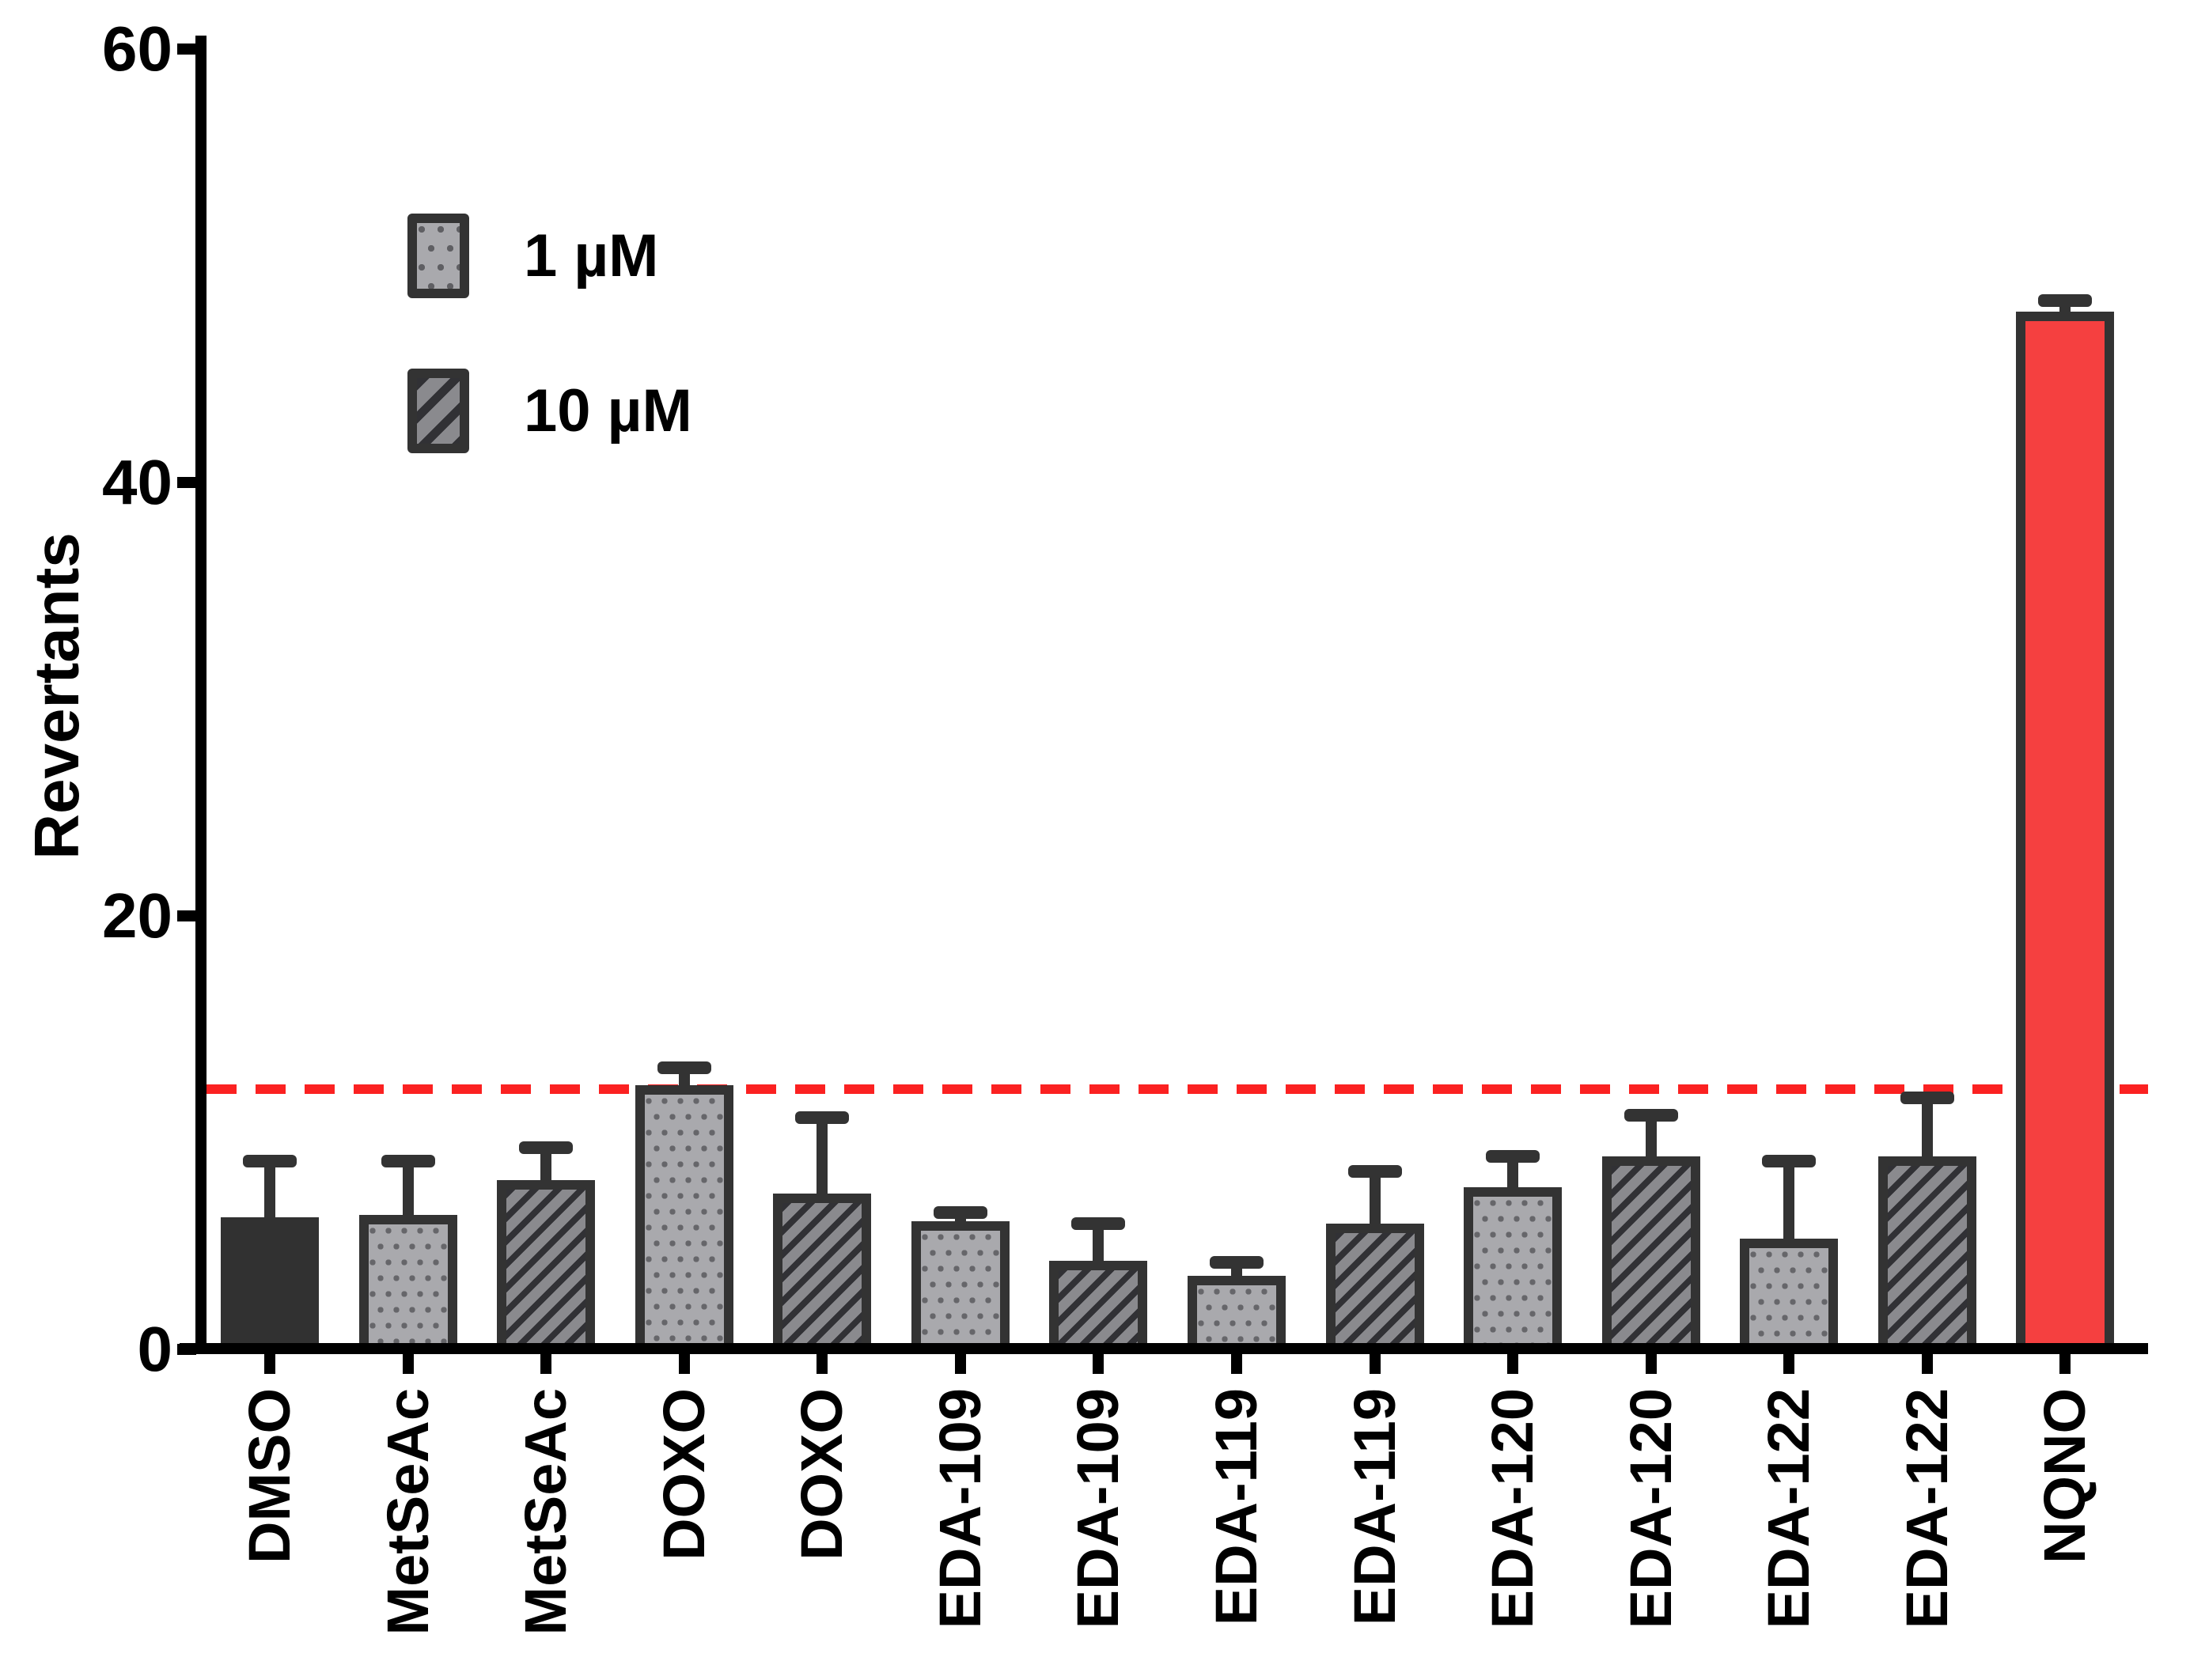 The width and height of the screenshot is (2190, 1680). What do you see at coordinates (57, 696) in the screenshot?
I see `y-axis-title: Revertants` at bounding box center [57, 696].